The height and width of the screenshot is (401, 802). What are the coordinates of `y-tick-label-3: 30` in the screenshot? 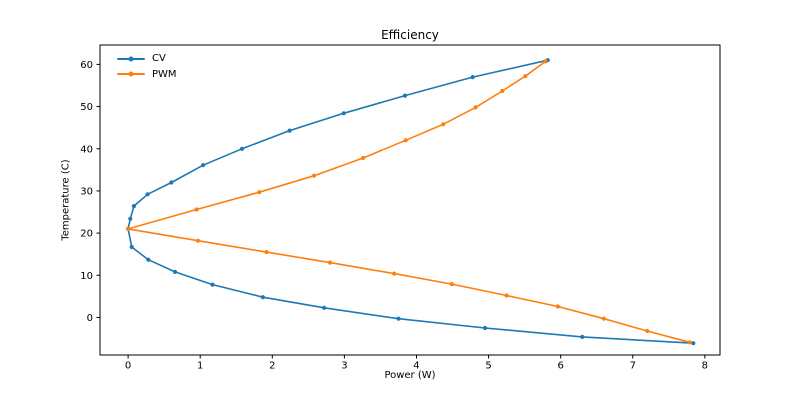 It's located at (86, 191).